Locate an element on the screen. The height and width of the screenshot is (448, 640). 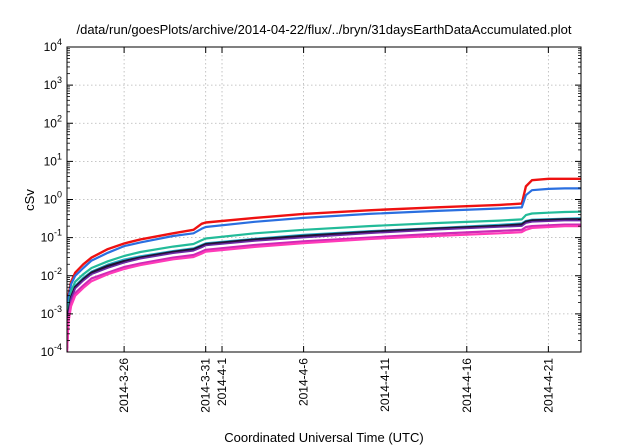
y-tick-exponent: 3 is located at coordinates (59, 80).